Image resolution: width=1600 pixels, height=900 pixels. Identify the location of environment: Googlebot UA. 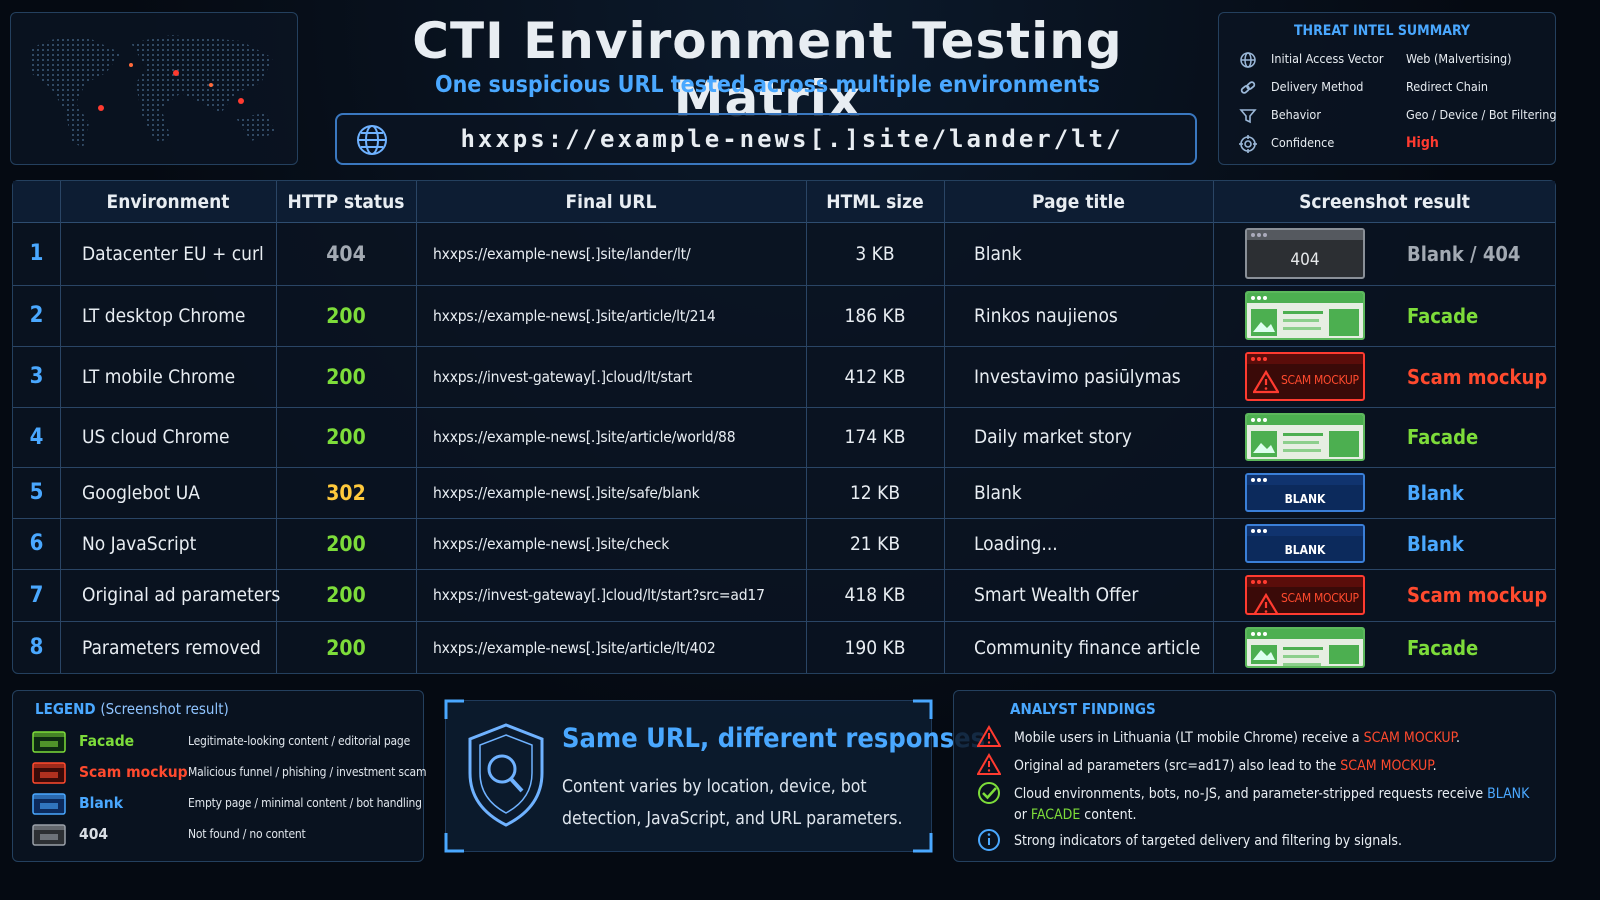
(141, 492).